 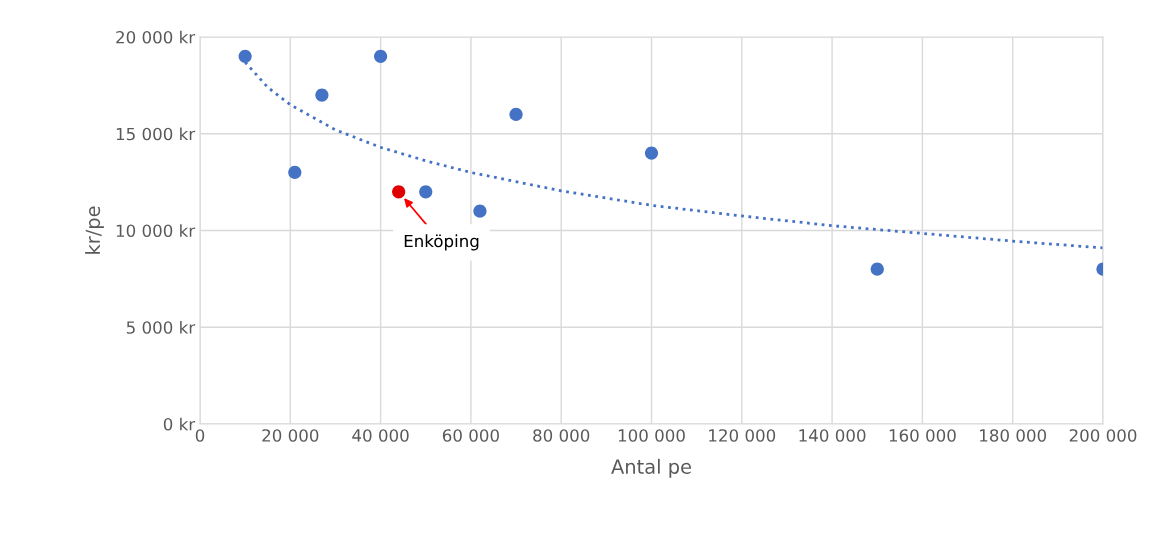 What do you see at coordinates (290, 435) in the screenshot?
I see `x-tick-label: 20 000` at bounding box center [290, 435].